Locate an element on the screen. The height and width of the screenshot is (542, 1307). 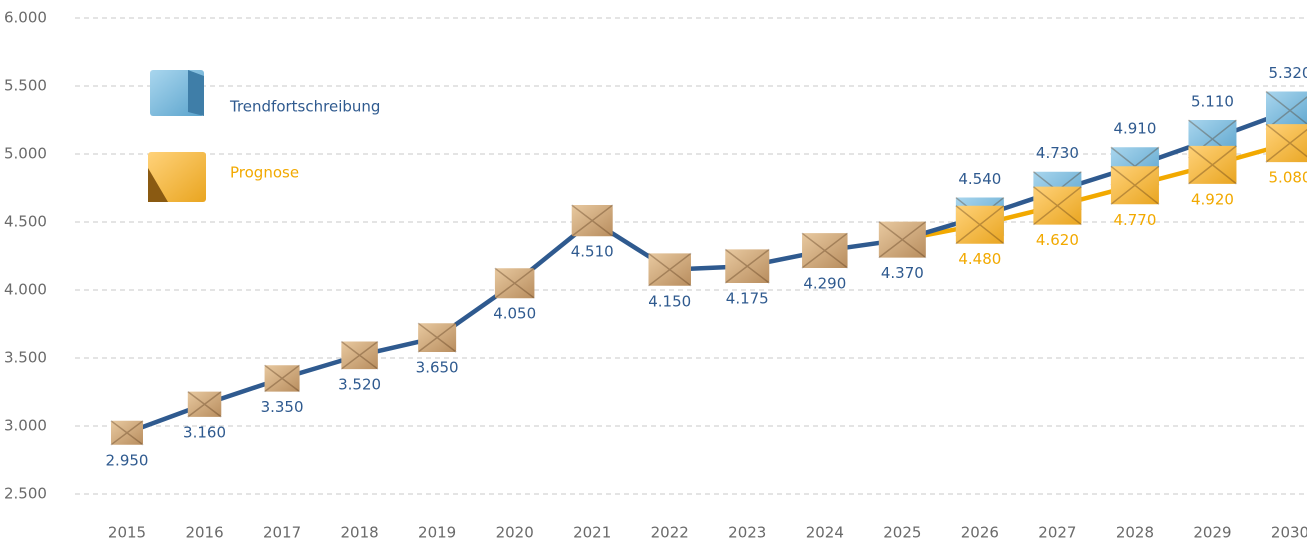
data-label: 5.080 is located at coordinates (1288, 178).